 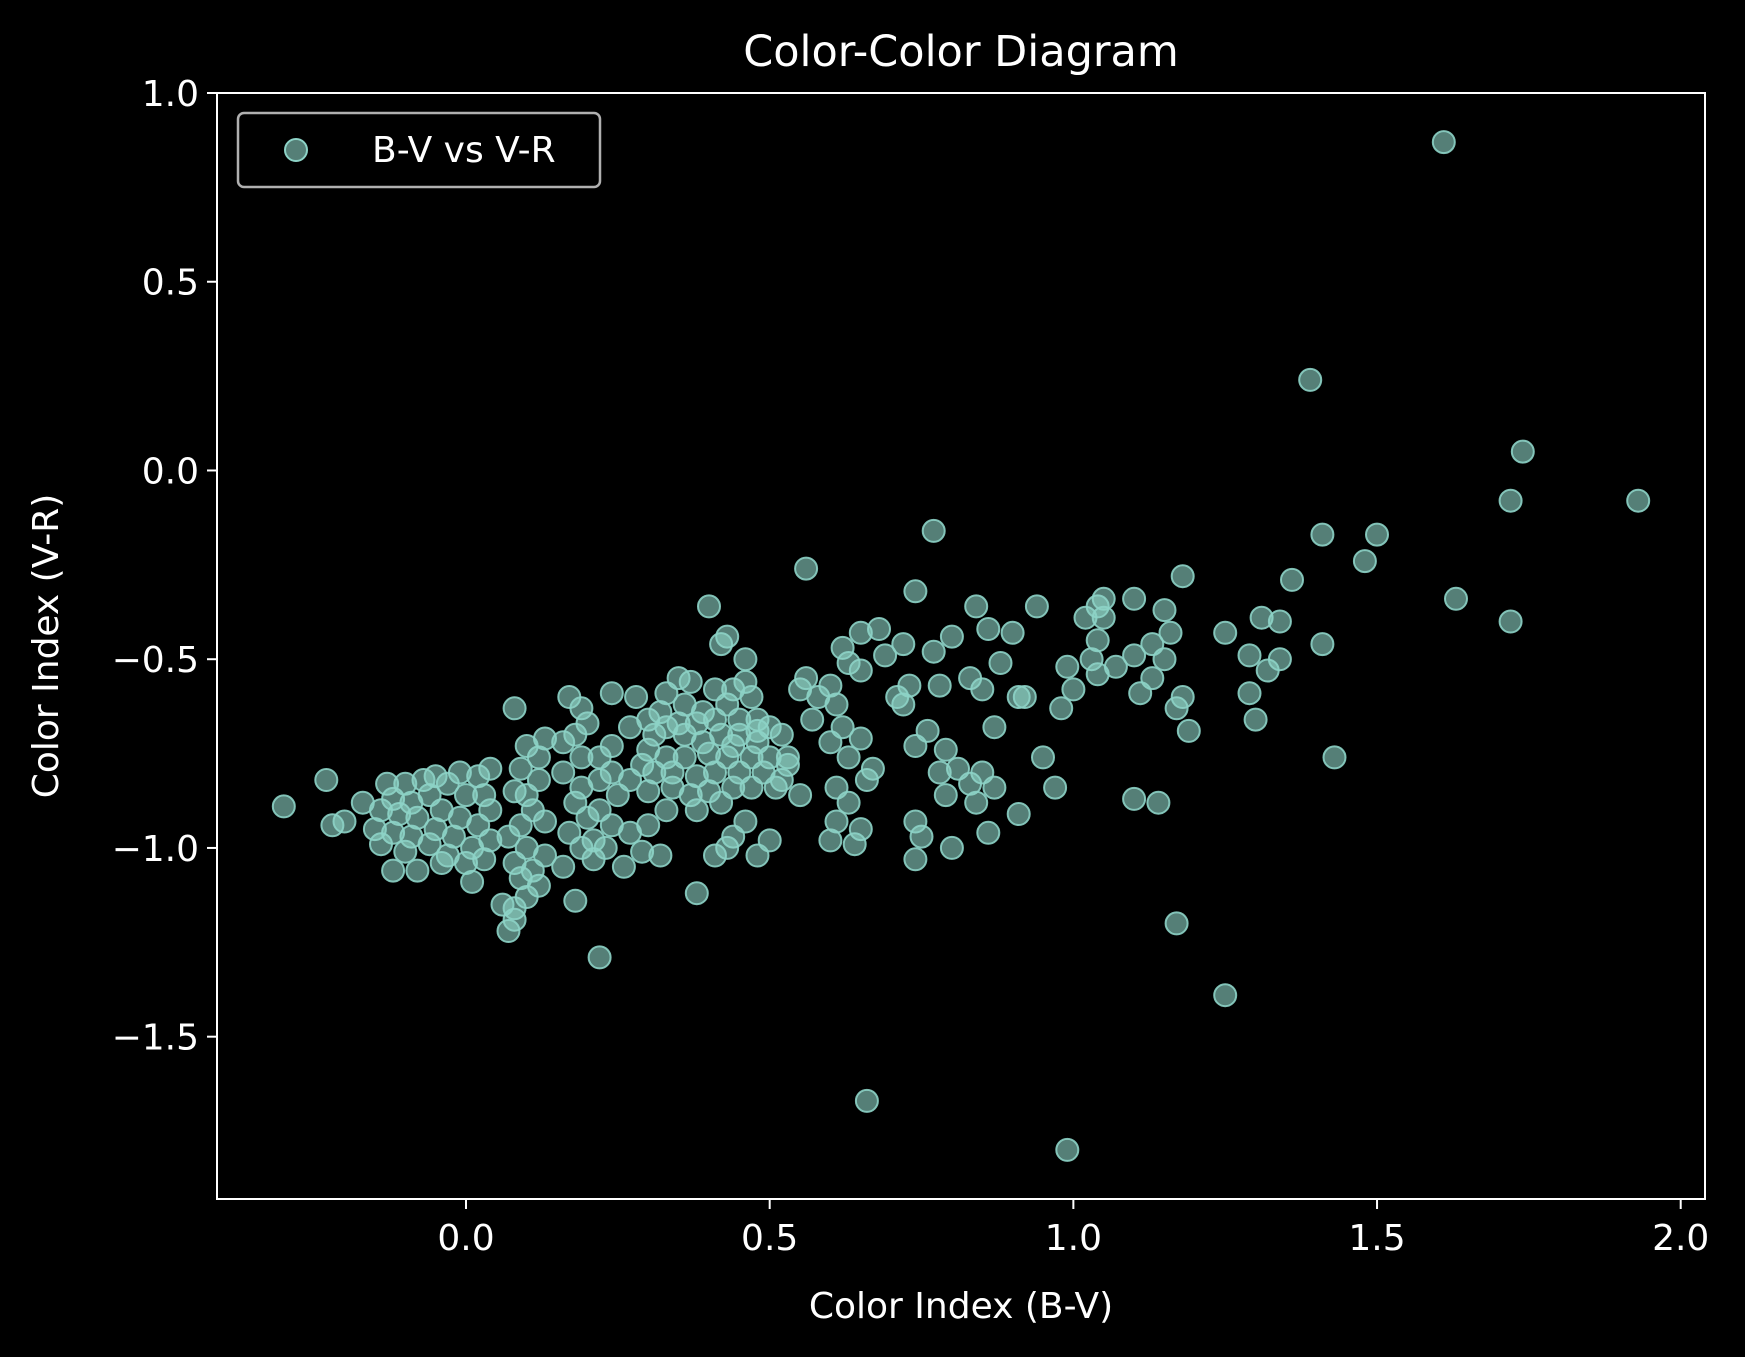 What do you see at coordinates (1073, 1238) in the screenshot?
I see `x-tick-label: 1.0` at bounding box center [1073, 1238].